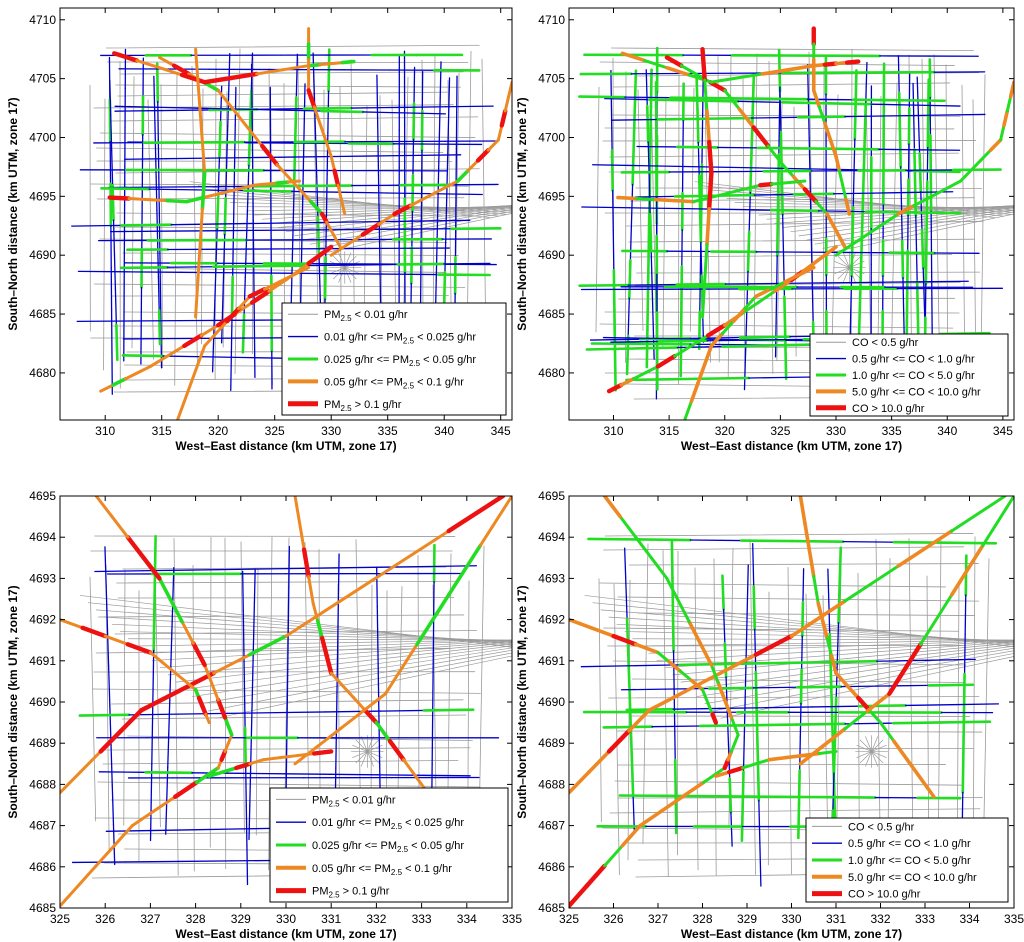 The width and height of the screenshot is (1024, 942). Describe the element at coordinates (286, 919) in the screenshot. I see `x-tick-label: 330` at that location.